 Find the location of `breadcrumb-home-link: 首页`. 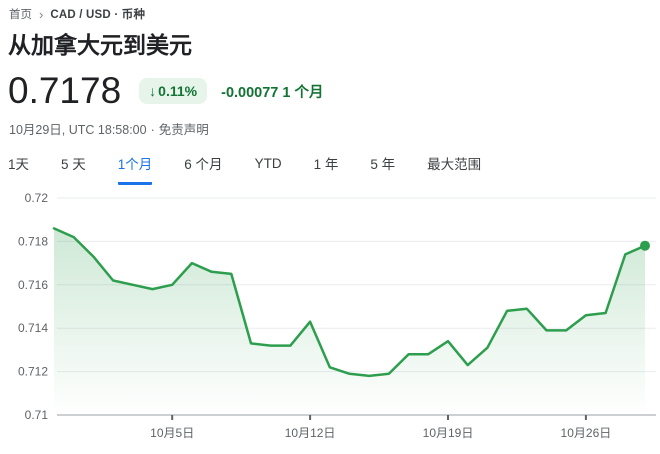

breadcrumb-home-link: 首页 is located at coordinates (20, 15).